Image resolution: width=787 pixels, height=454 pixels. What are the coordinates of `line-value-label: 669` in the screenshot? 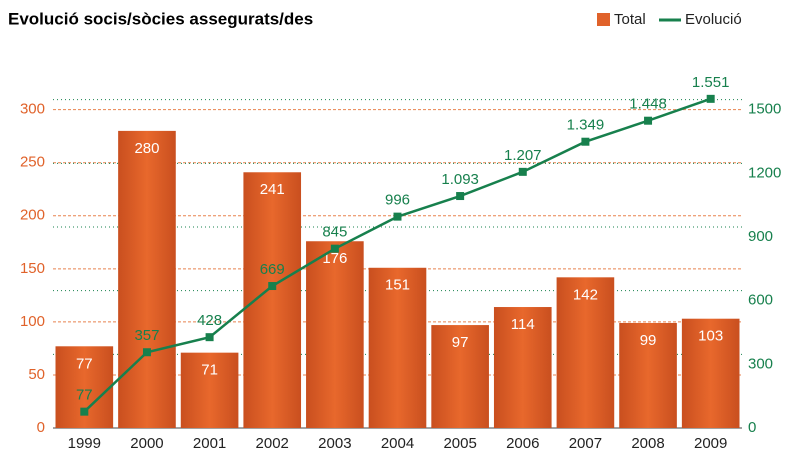 It's located at (272, 269).